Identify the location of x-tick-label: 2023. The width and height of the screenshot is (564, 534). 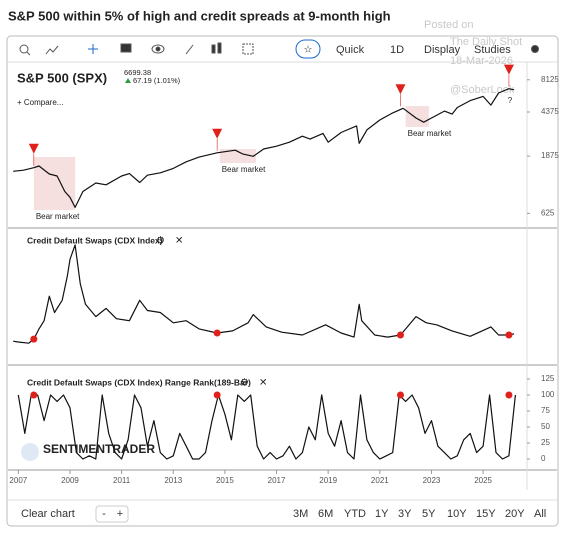
(432, 480).